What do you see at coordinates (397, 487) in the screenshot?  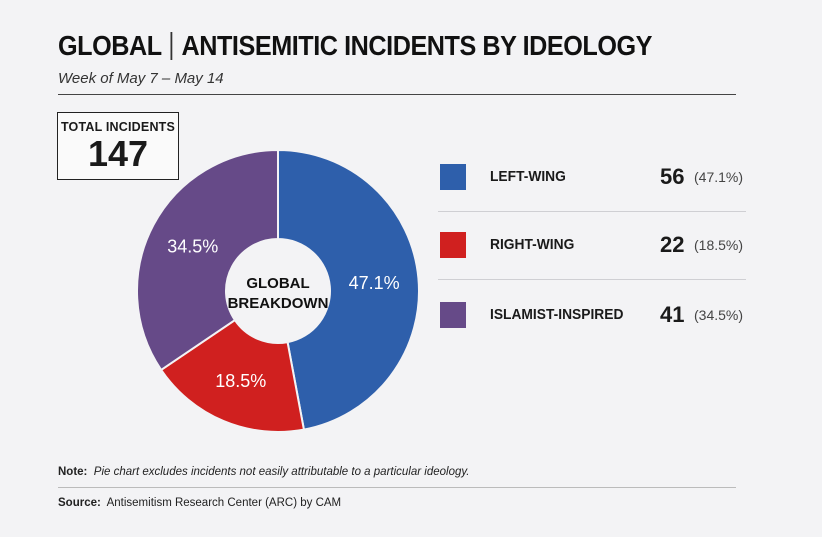 I see `footer-divider` at bounding box center [397, 487].